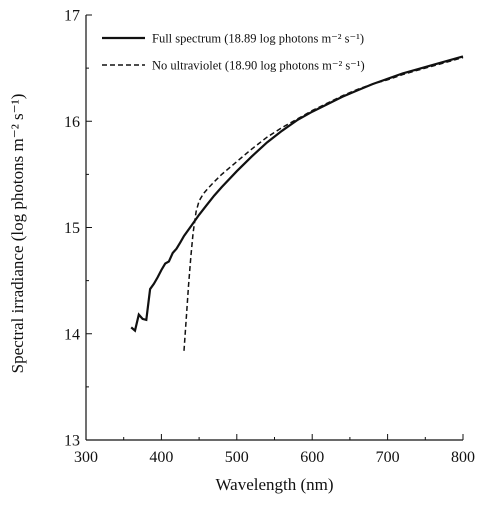 This screenshot has width=481, height=506. I want to click on y-axis-ticks: 13 14 15 16 17, so click(78, 229).